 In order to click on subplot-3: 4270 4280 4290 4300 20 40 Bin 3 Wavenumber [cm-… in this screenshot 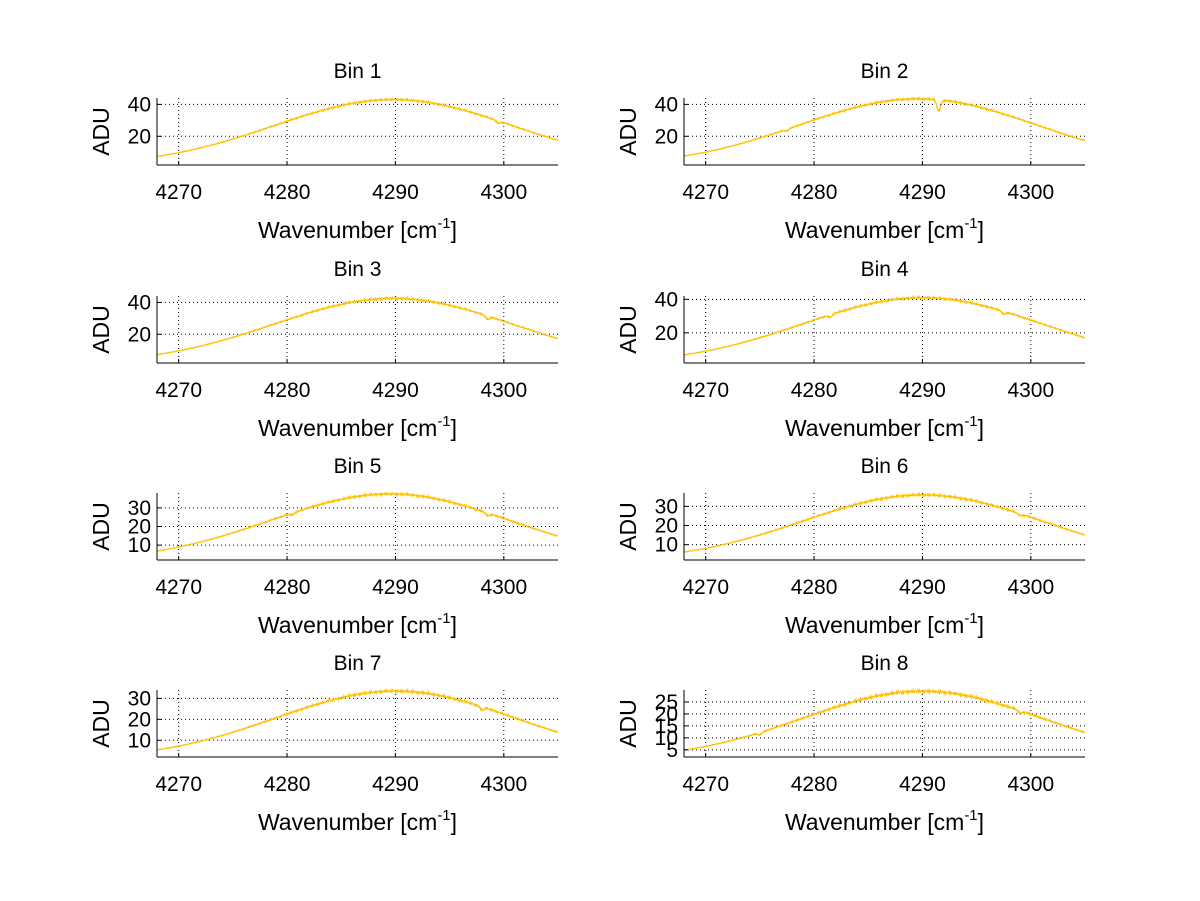, I will do `click(323, 349)`.